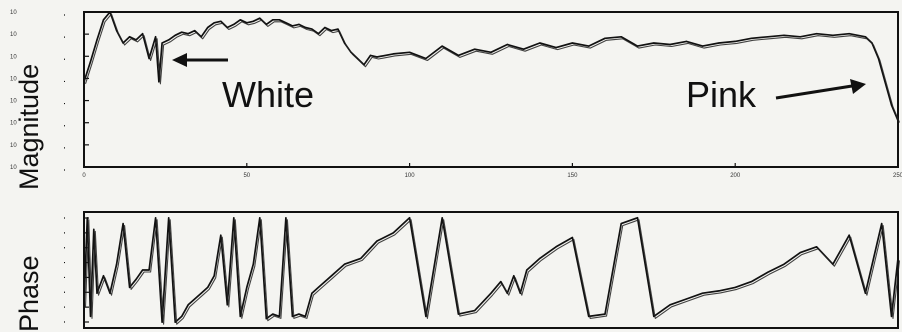 The width and height of the screenshot is (902, 332). I want to click on magnitude-axis-label: Magnitude, so click(29, 127).